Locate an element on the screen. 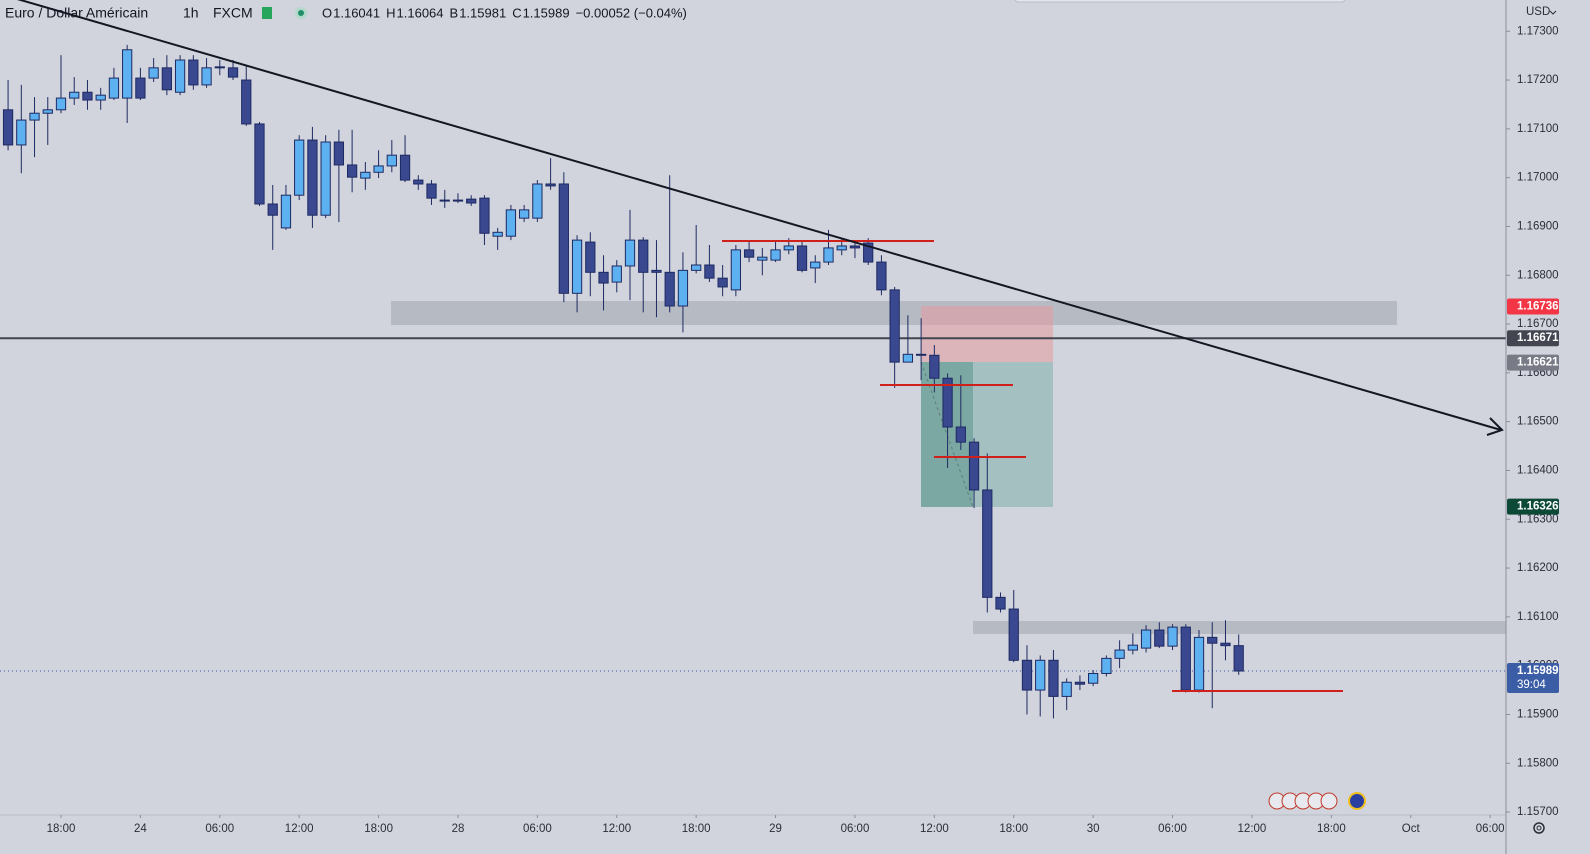 Image resolution: width=1590 pixels, height=854 pixels. stop-zone is located at coordinates (987, 334).